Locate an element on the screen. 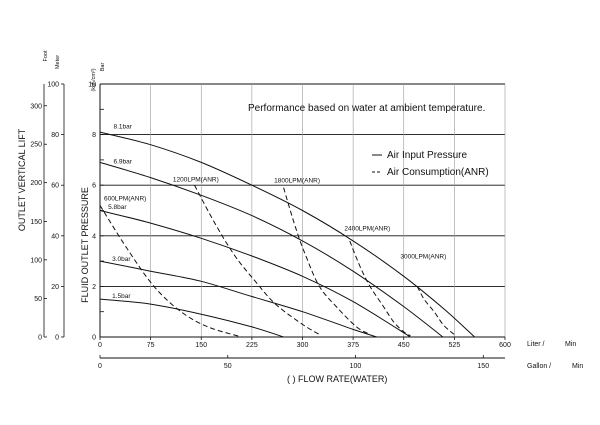 This screenshot has height=425, width=600. meter-tick-label: 100 is located at coordinates (53, 85).